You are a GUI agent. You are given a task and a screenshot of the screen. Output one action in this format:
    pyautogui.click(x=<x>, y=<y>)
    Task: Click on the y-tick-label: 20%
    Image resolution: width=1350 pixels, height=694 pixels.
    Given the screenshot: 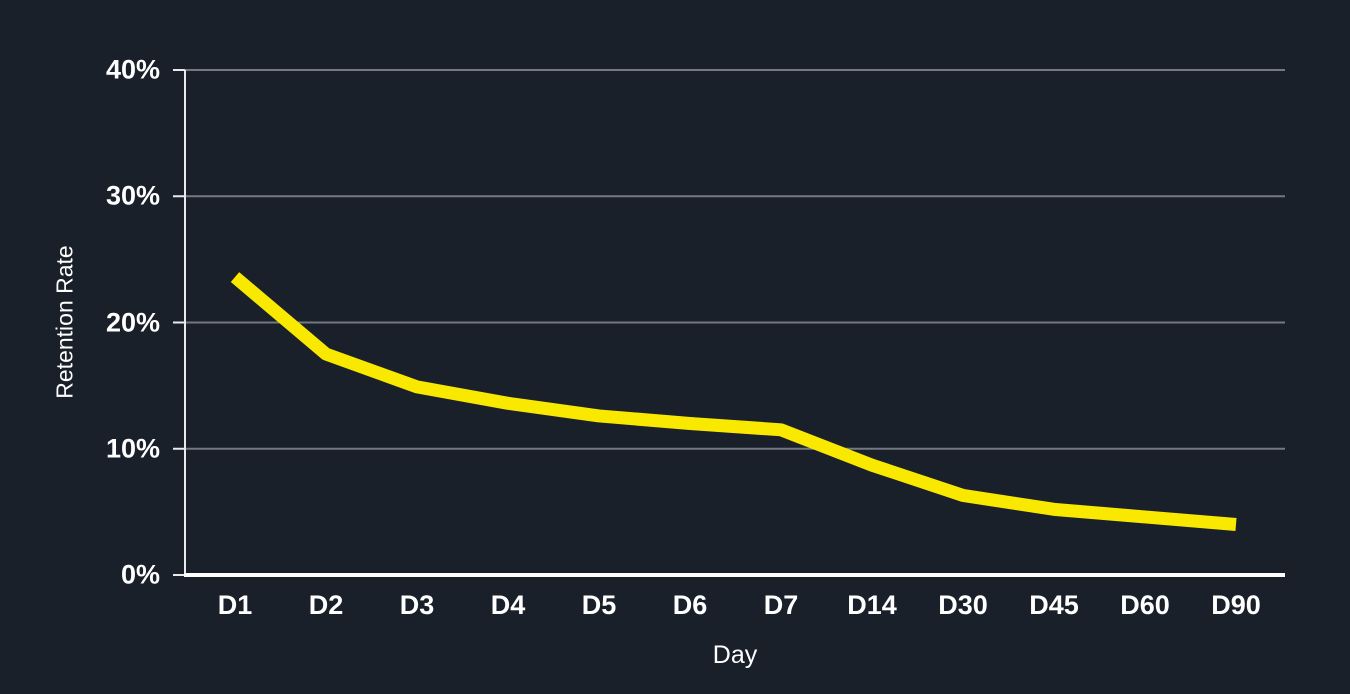 What is the action you would take?
    pyautogui.click(x=132, y=322)
    